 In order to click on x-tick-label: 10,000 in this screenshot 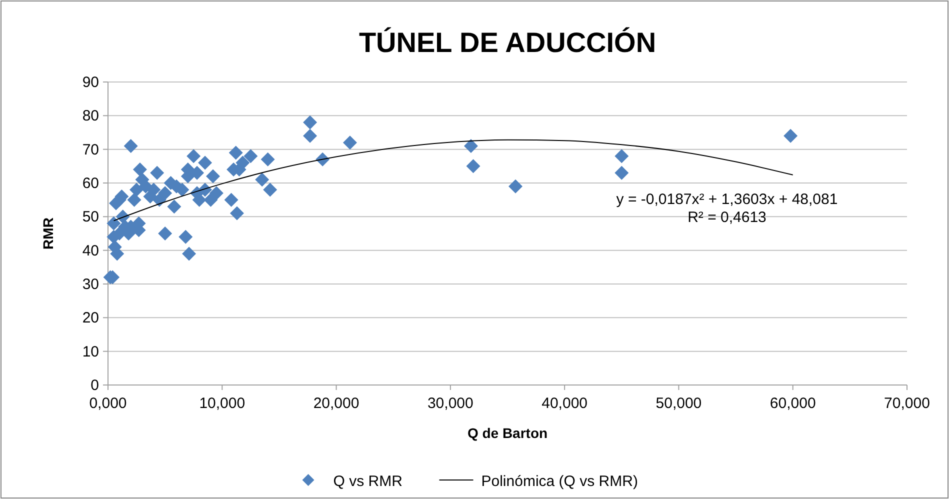, I will do `click(222, 403)`.